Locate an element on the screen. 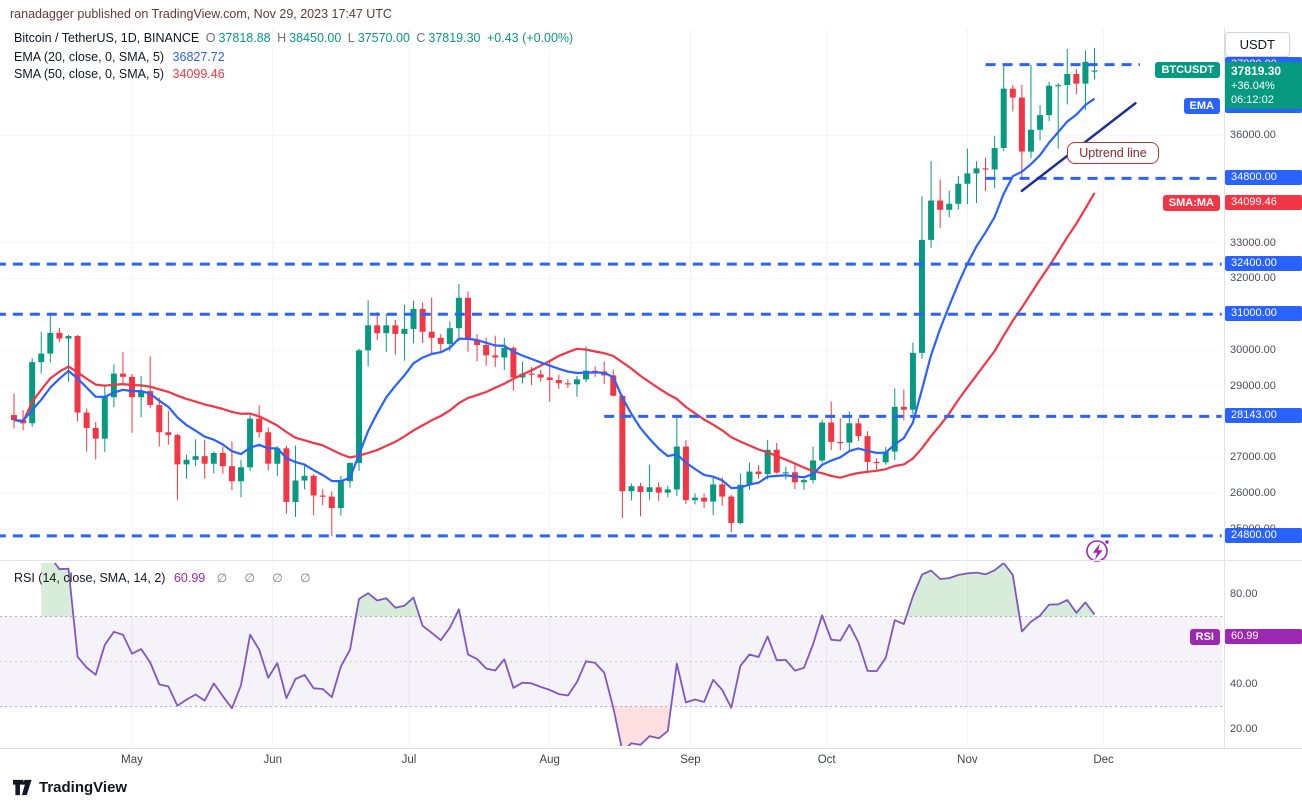 This screenshot has width=1302, height=807. sma-title: SMA (50, close, 0, SMA, 5) is located at coordinates (89, 74).